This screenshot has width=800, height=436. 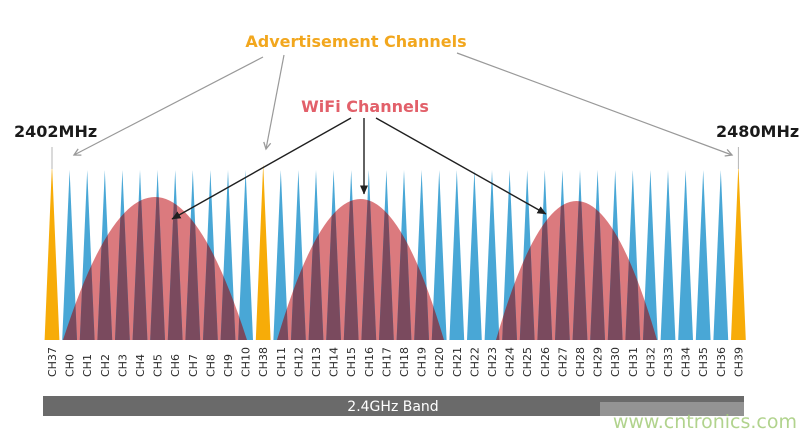 I want to click on freq-label-2402: 2402MHz, so click(x=55, y=131).